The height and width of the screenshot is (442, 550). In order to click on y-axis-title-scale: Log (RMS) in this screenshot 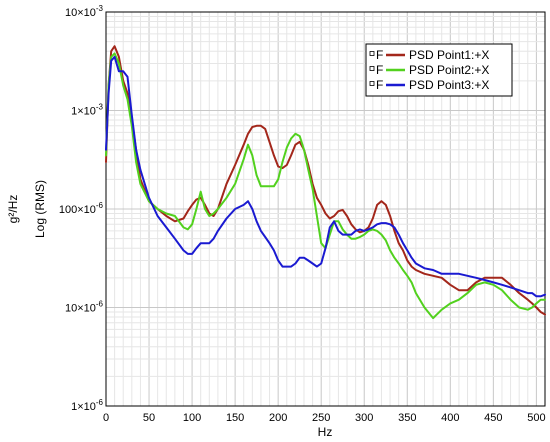, I will do `click(40, 209)`.